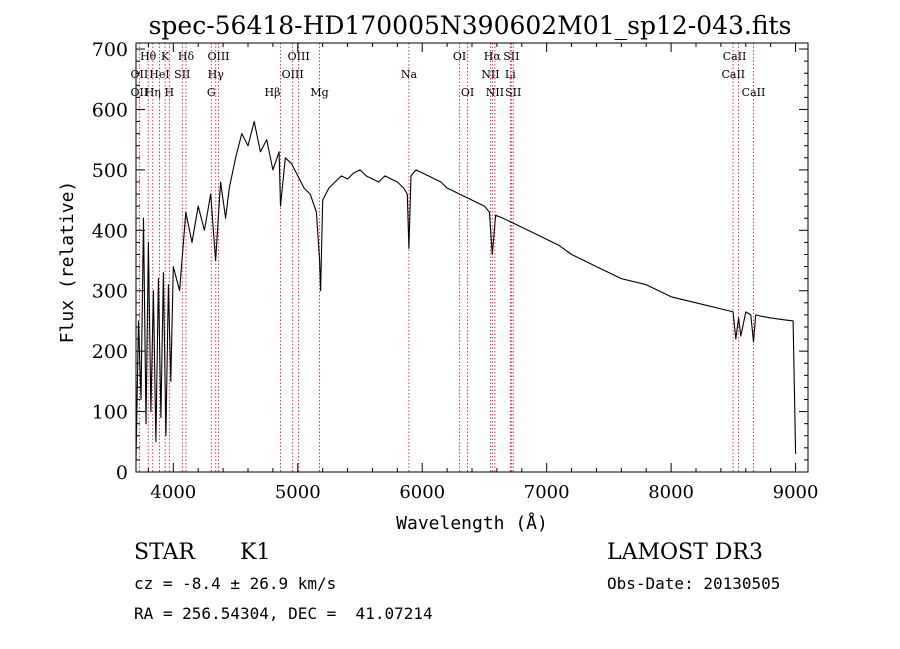  I want to click on line-label-hθ: Hθ, so click(148, 56).